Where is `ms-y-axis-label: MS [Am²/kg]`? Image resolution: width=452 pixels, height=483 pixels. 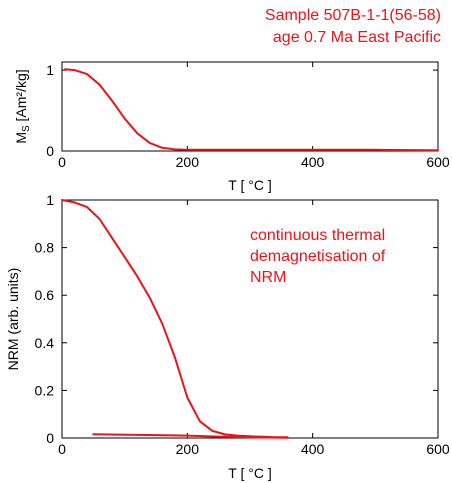
ms-y-axis-label: MS [Am²/kg] is located at coordinates (22, 106).